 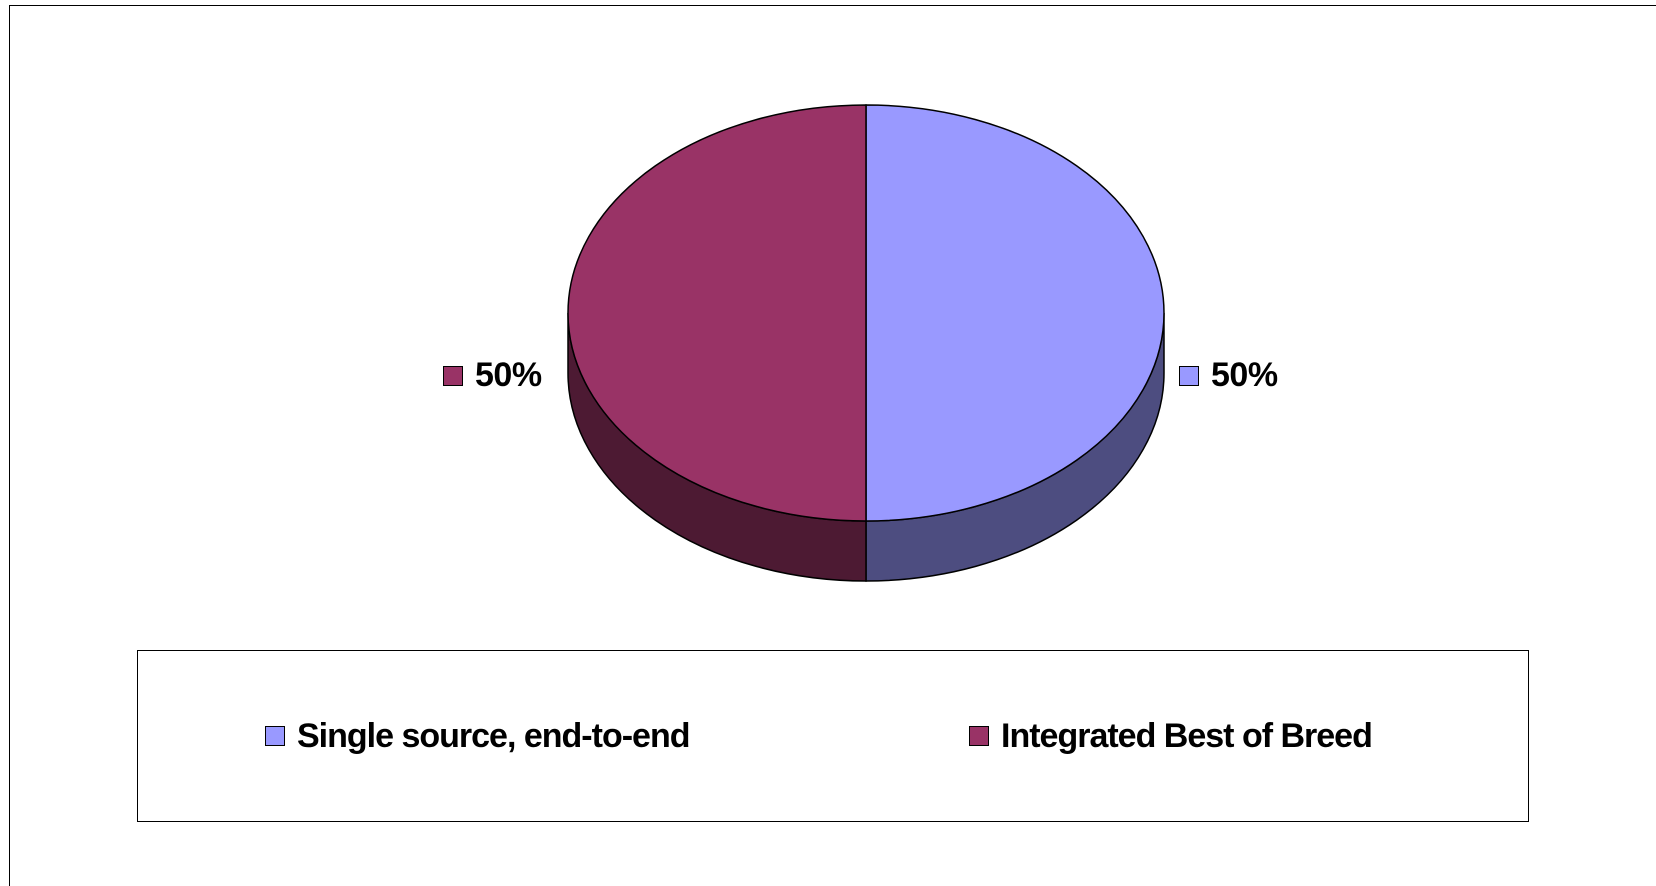 I want to click on pie-slice-integrated, so click(x=717, y=313).